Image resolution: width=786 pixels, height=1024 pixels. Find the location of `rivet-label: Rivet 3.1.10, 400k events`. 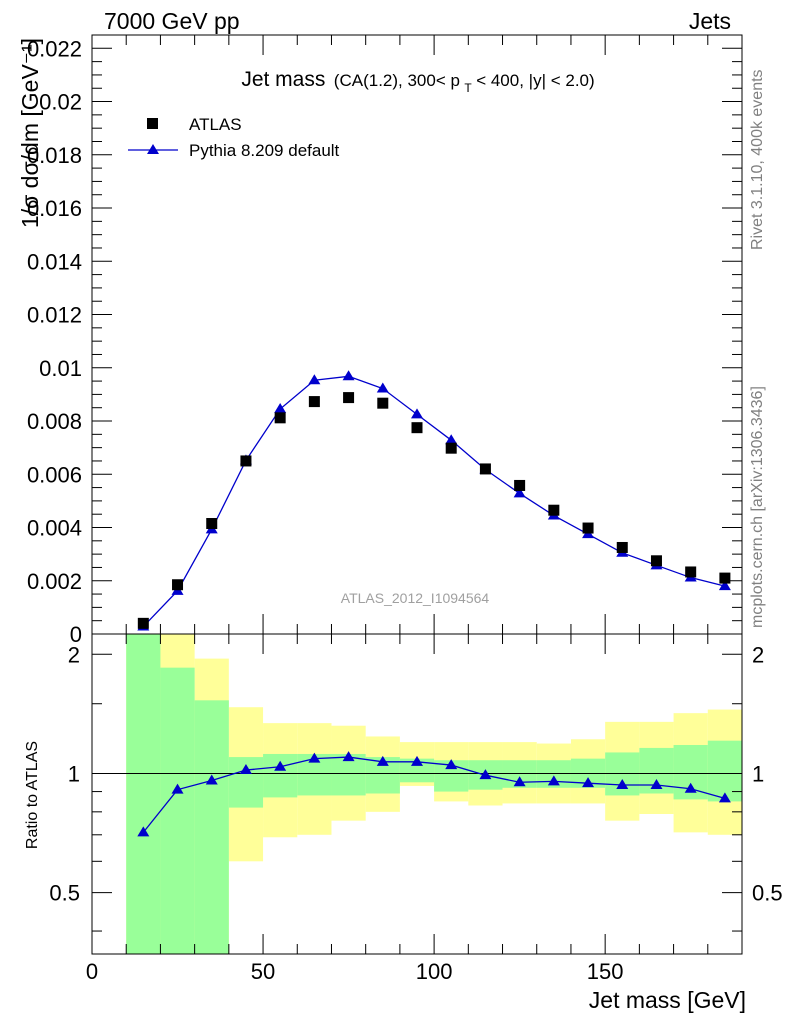

rivet-label: Rivet 3.1.10, 400k events is located at coordinates (757, 159).